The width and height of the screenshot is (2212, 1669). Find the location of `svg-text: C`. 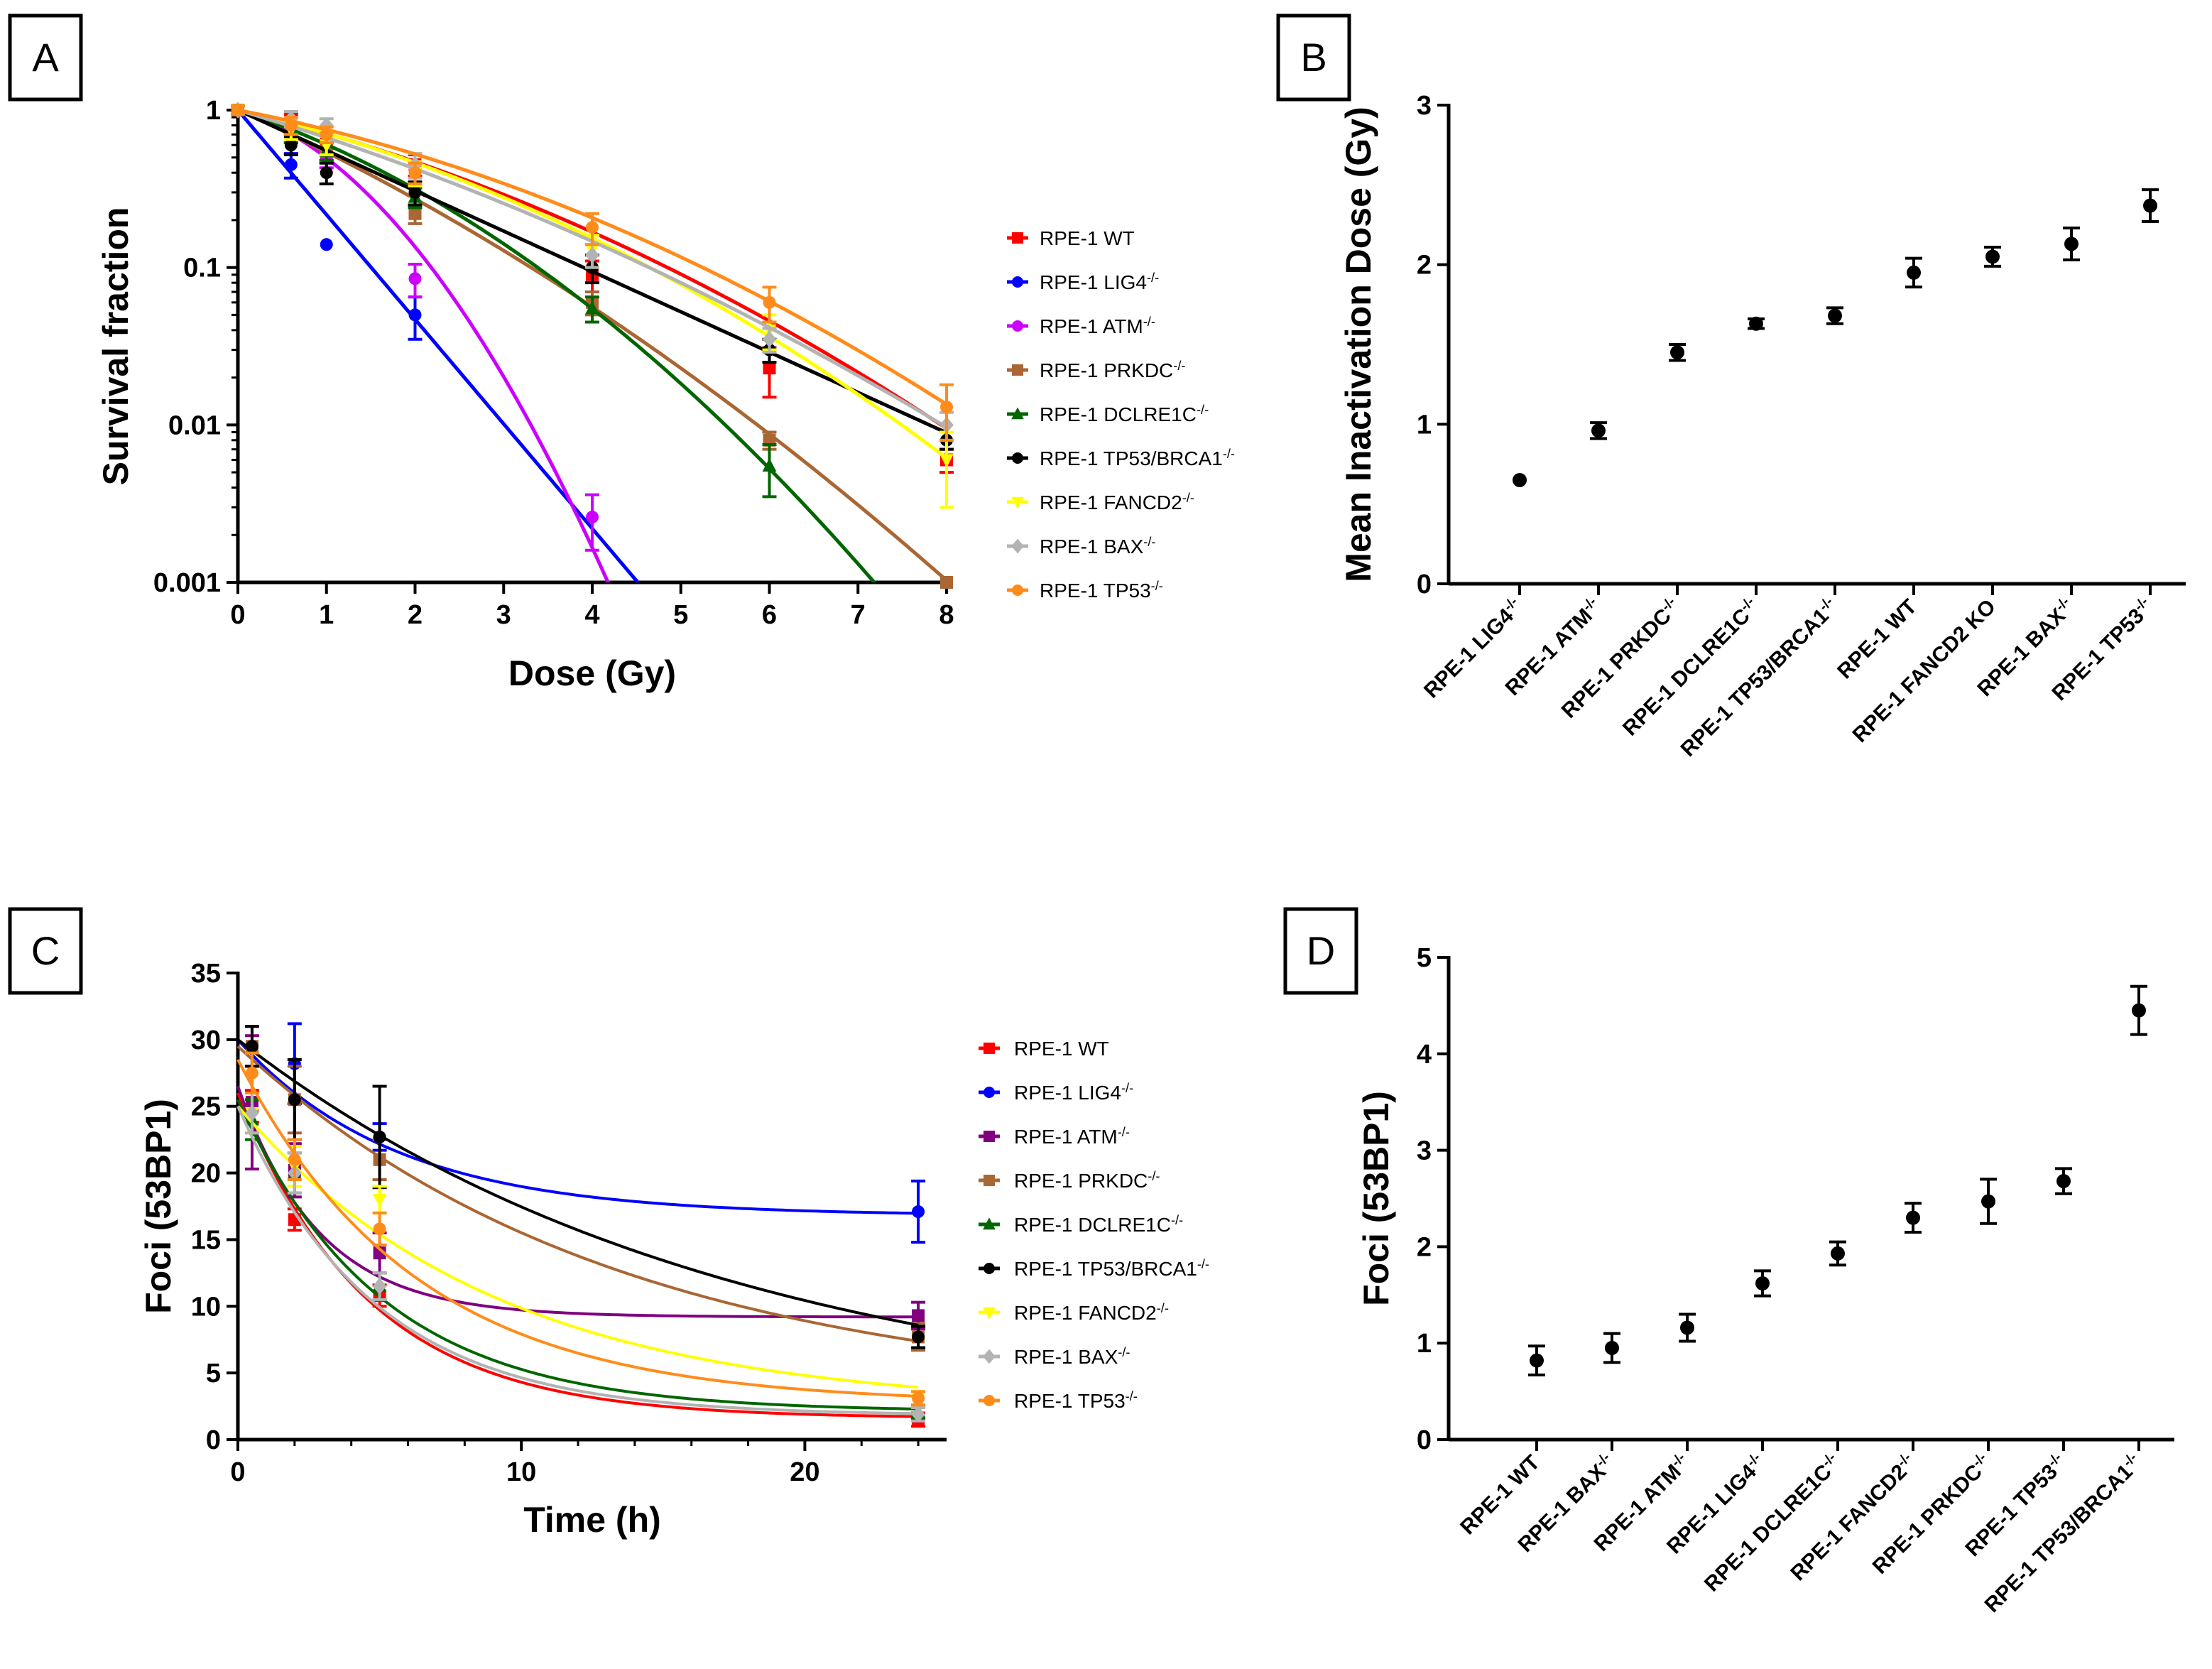

svg-text: C is located at coordinates (45, 950).